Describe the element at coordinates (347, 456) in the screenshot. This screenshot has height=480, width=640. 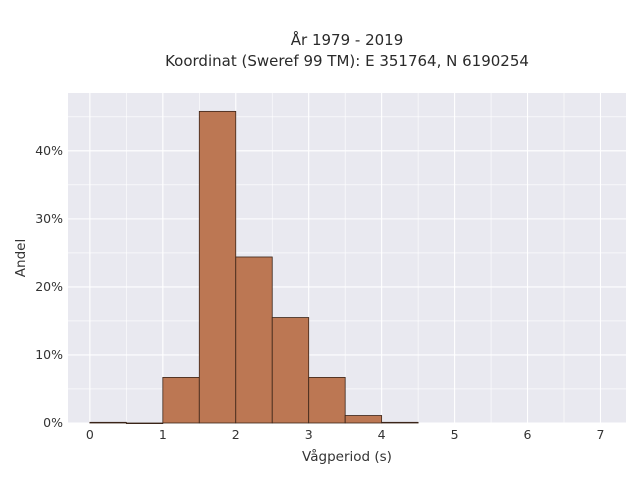
I see `x-axis-label: Vågperiod (s)` at that location.